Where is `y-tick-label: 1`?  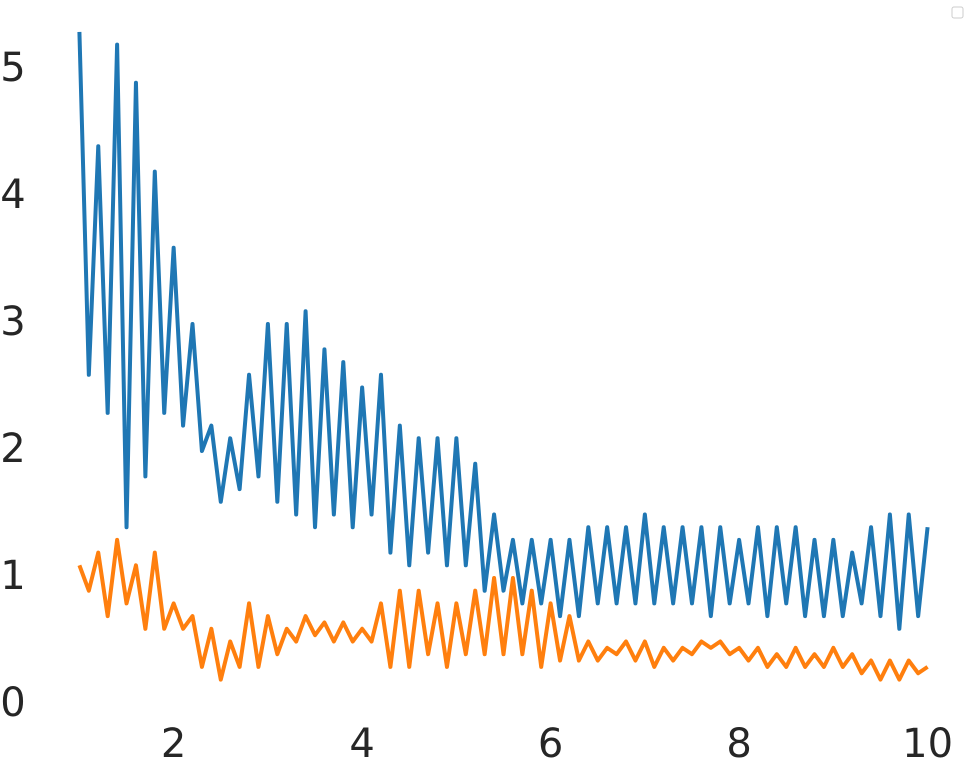 y-tick-label: 1 is located at coordinates (12, 576).